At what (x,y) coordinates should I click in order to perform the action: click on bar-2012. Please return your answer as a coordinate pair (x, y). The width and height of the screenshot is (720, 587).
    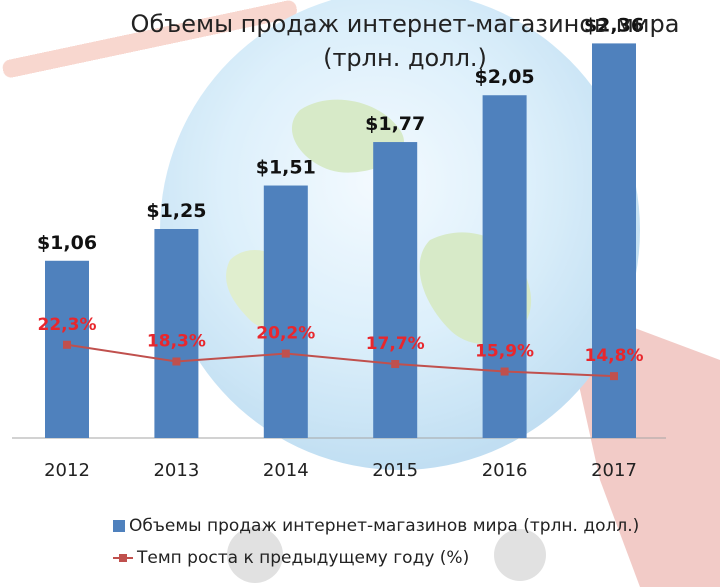
    Looking at the image, I should click on (67, 349).